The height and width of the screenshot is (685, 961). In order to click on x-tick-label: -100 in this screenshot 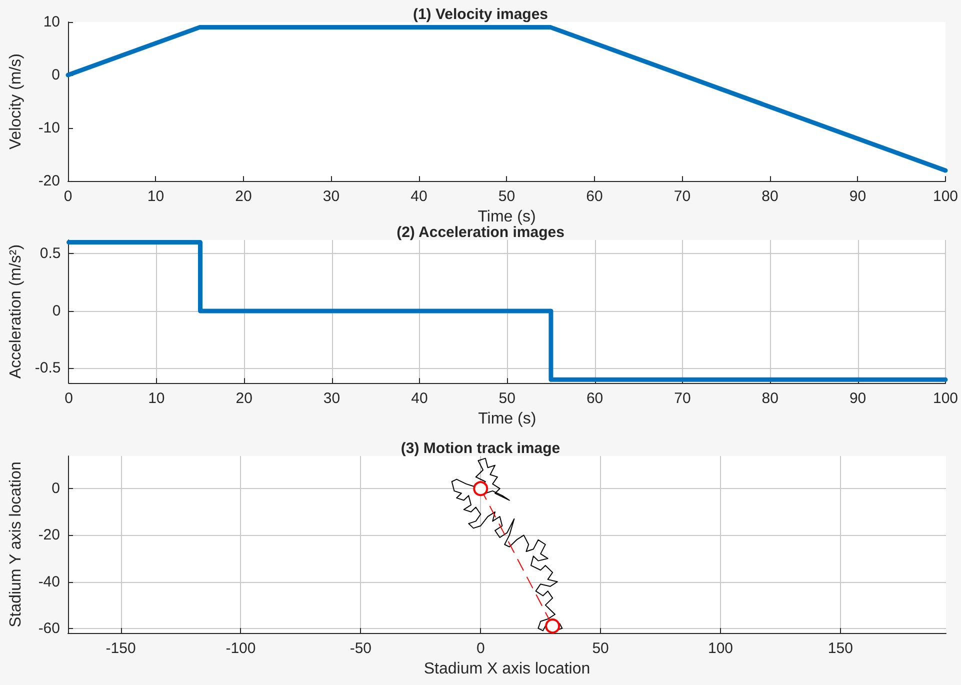, I will do `click(241, 648)`.